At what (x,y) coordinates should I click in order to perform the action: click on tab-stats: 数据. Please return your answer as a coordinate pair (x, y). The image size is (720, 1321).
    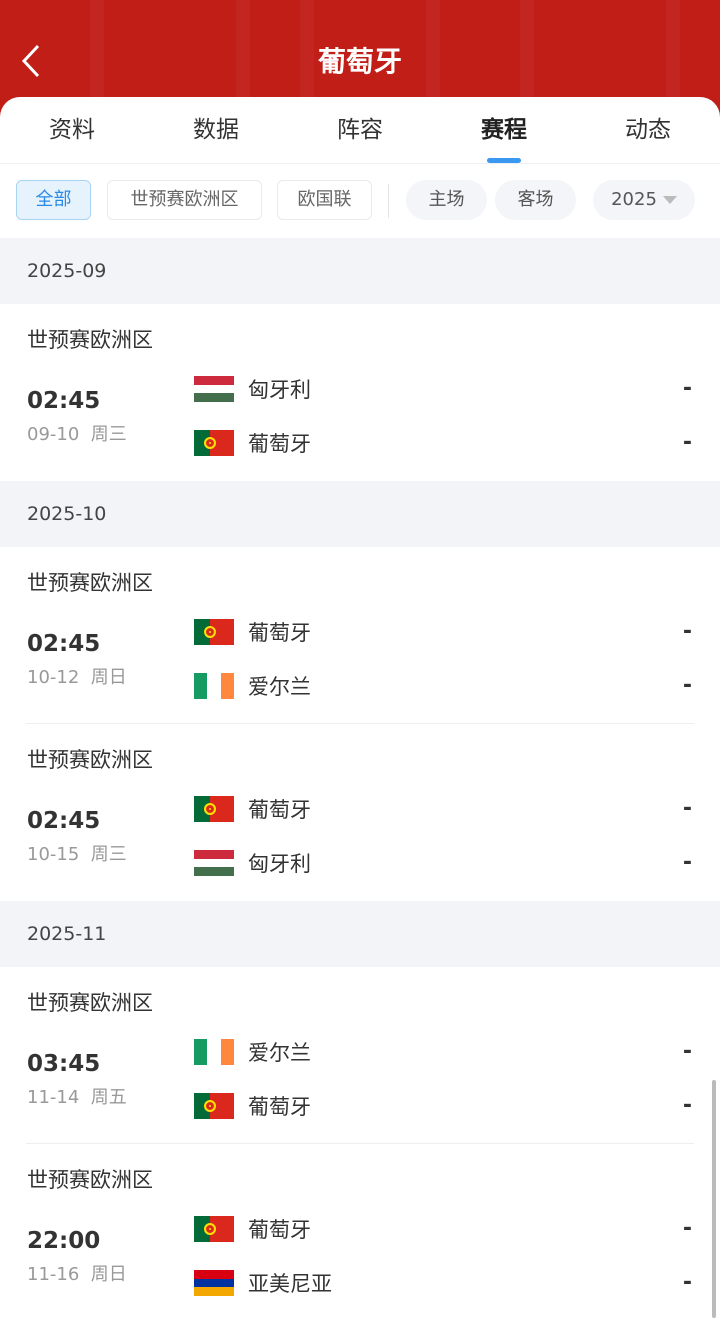
    Looking at the image, I should click on (216, 130).